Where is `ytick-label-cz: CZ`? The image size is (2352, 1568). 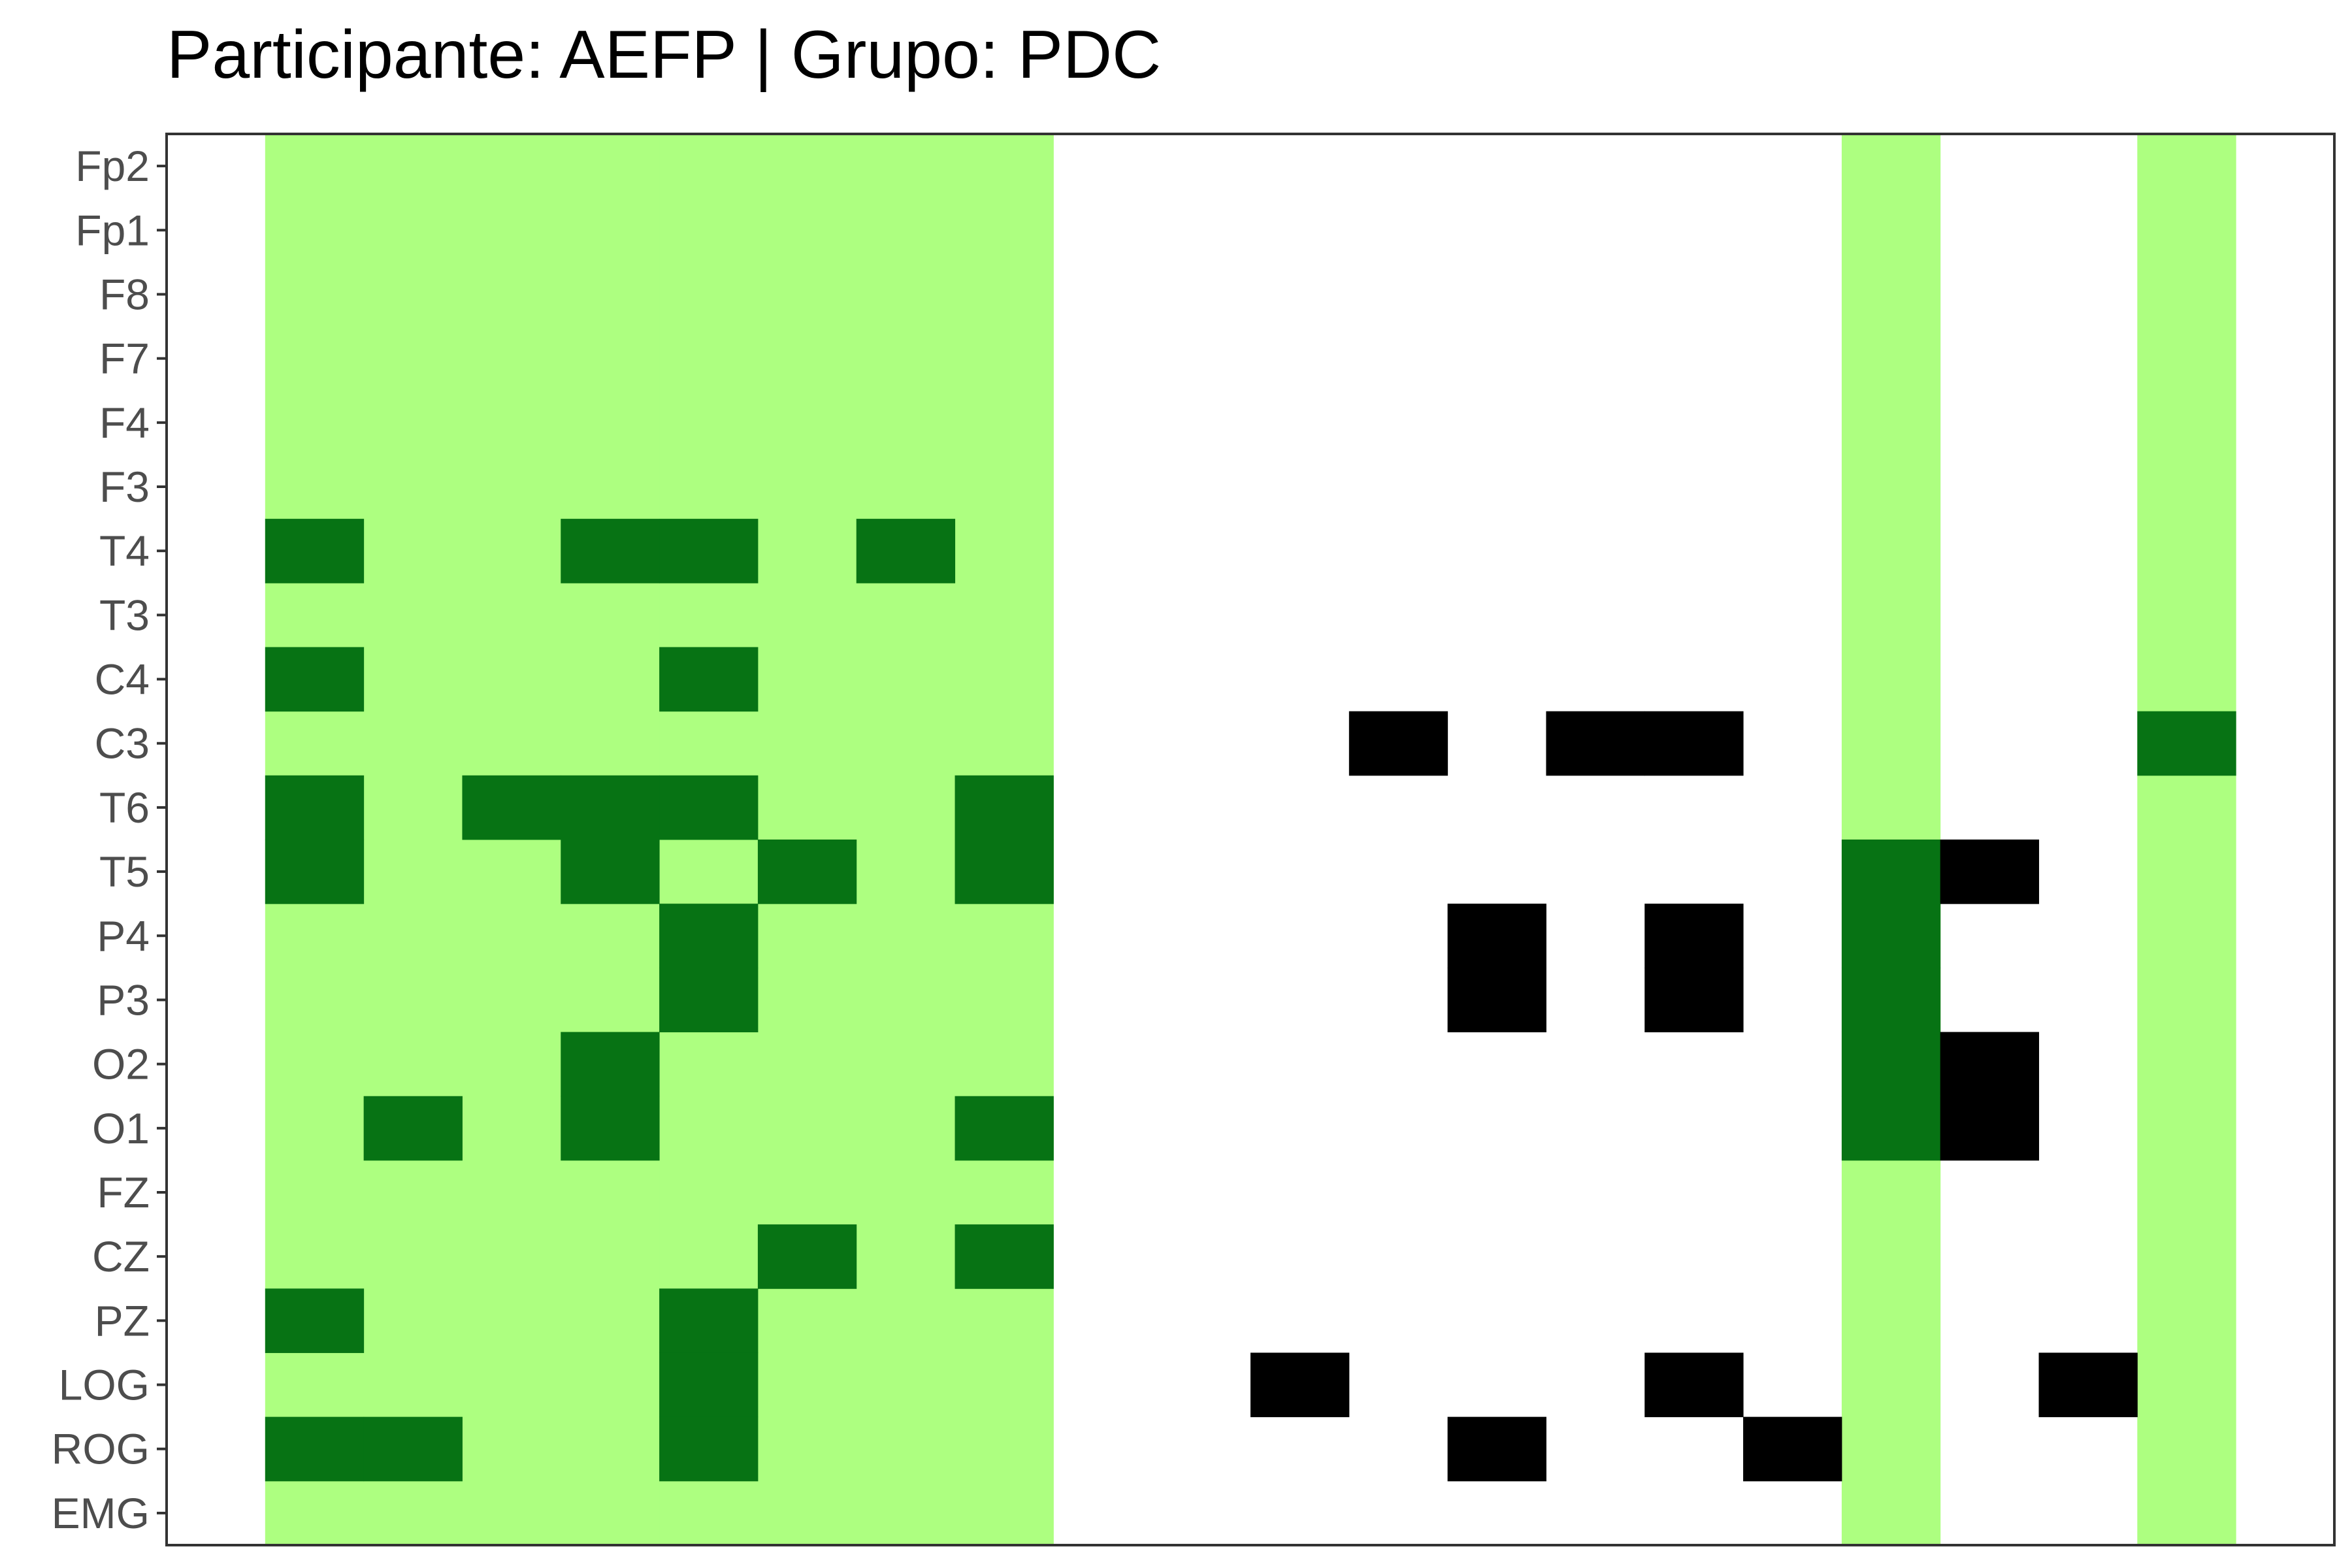 ytick-label-cz: CZ is located at coordinates (121, 1256).